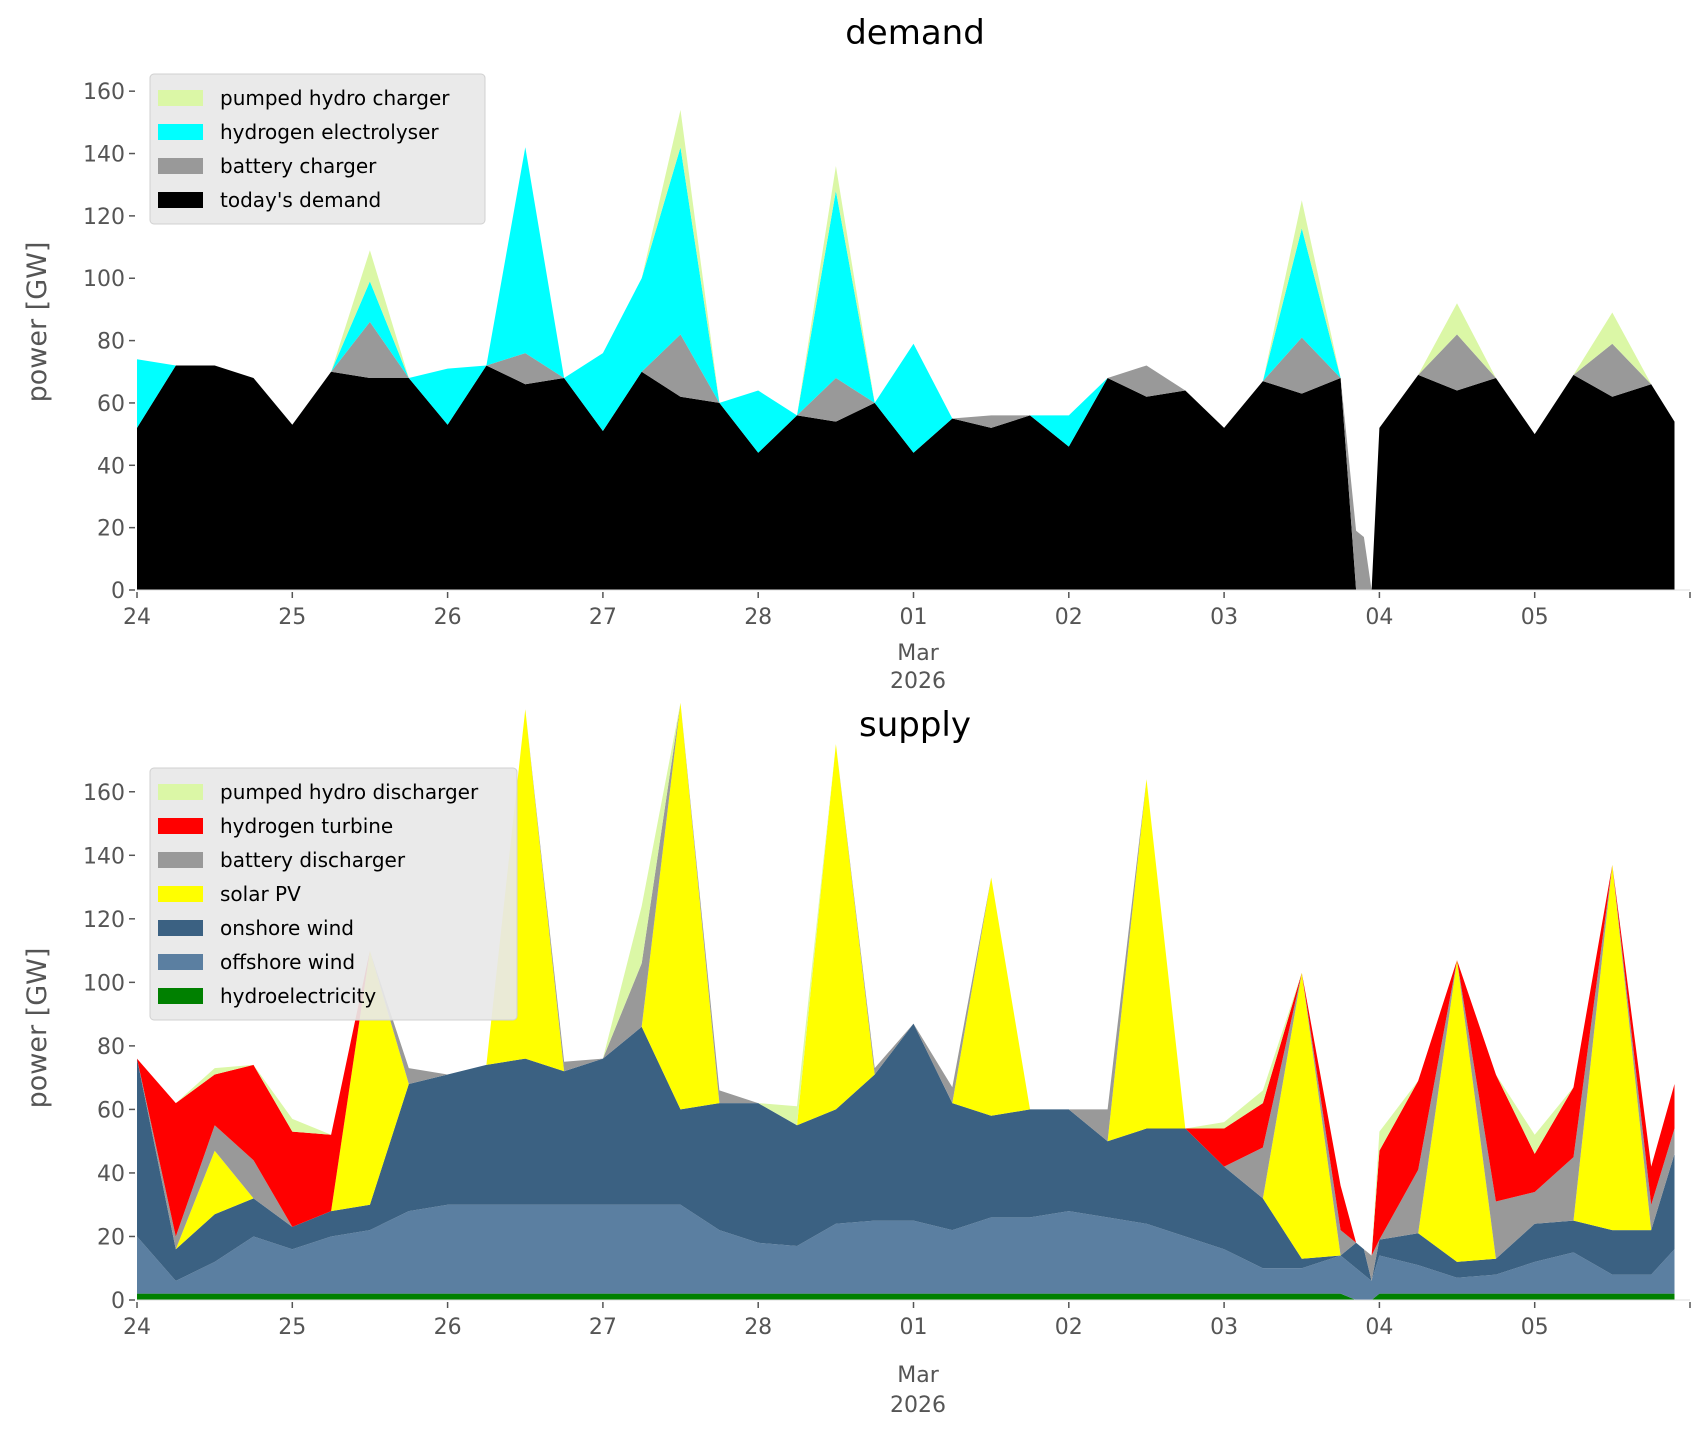 This screenshot has width=1706, height=1431. What do you see at coordinates (906, 1296) in the screenshot?
I see `area-hydroelectricity` at bounding box center [906, 1296].